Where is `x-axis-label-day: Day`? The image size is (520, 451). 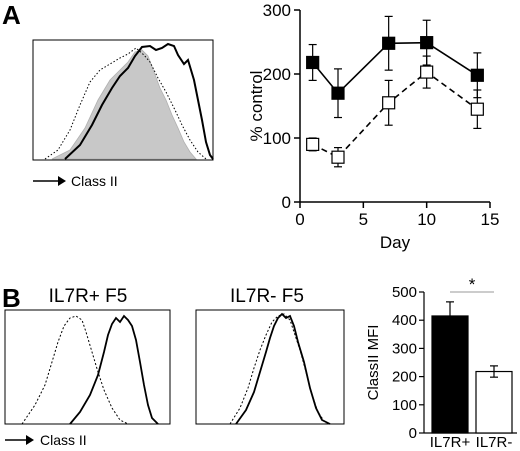 x-axis-label-day: Day is located at coordinates (395, 242).